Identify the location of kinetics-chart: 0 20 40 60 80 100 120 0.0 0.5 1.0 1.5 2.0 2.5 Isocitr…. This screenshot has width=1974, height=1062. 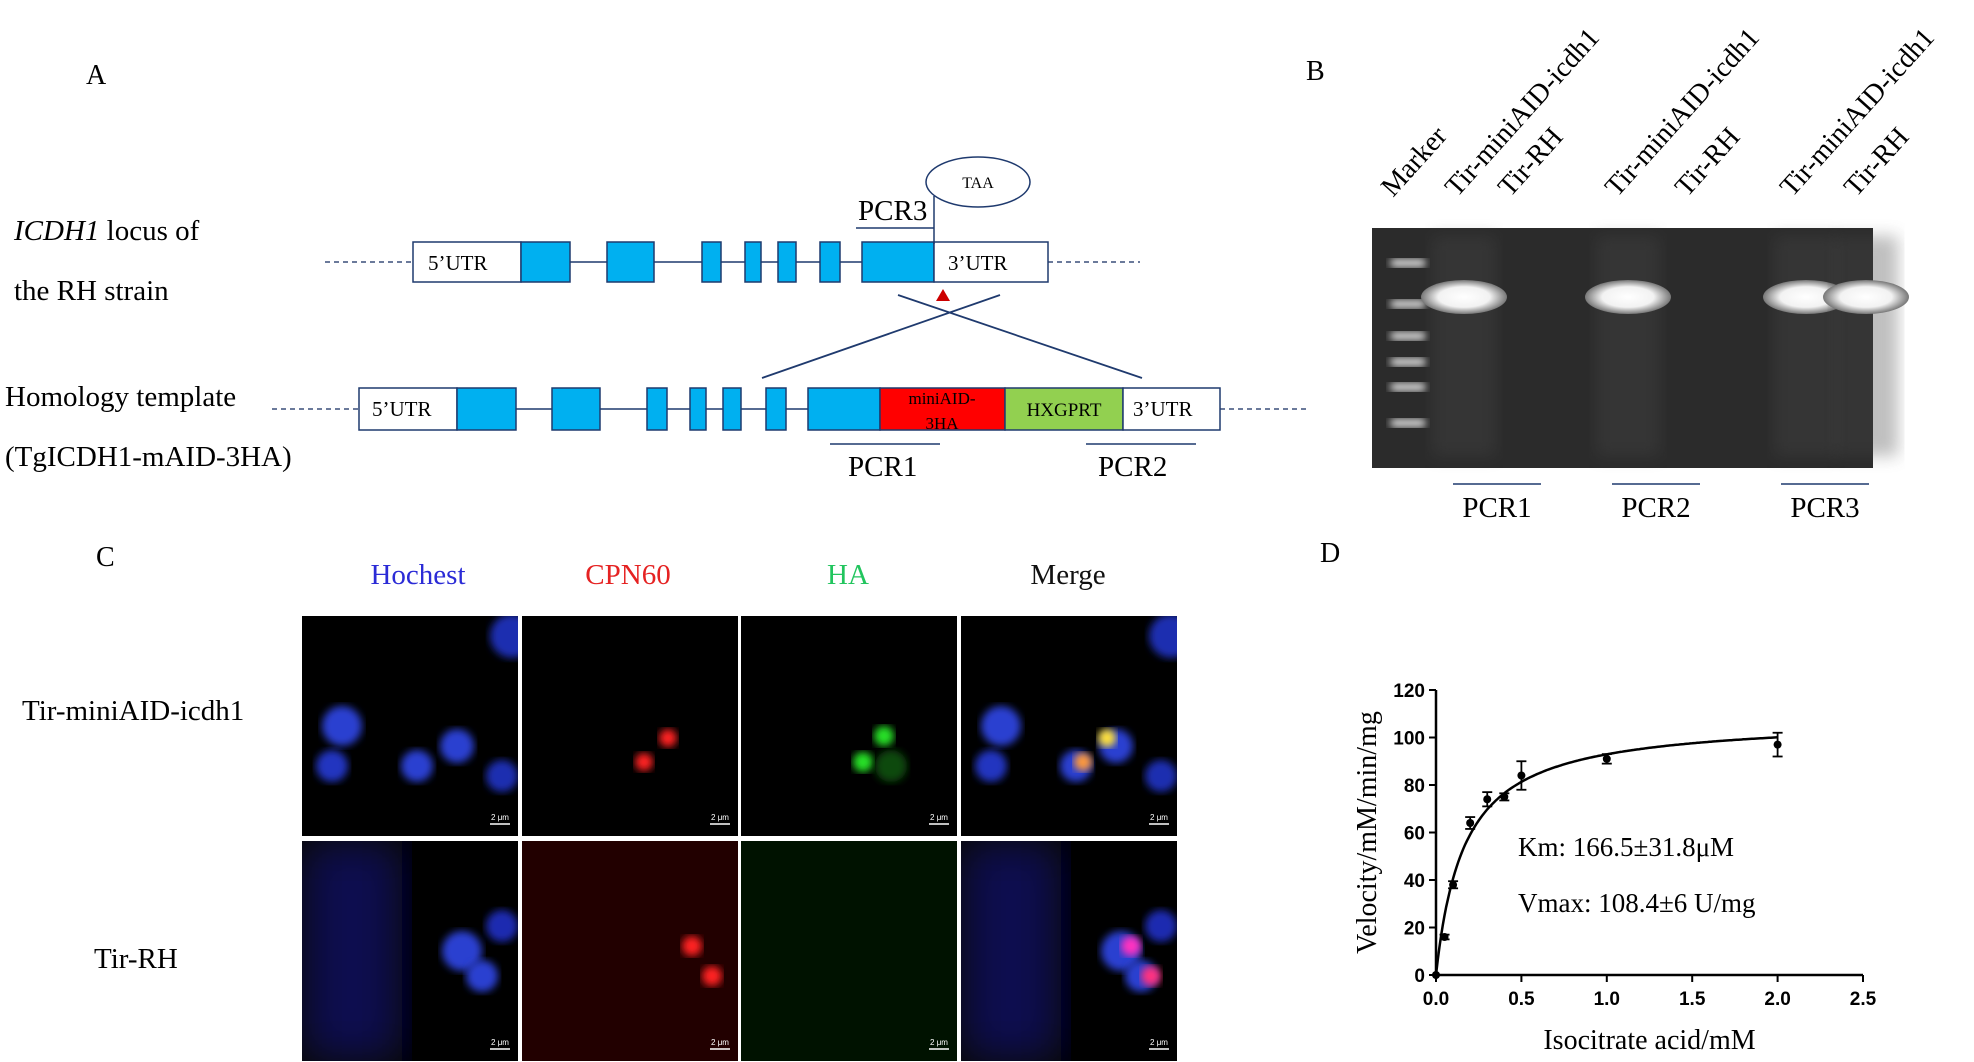
(1614, 868).